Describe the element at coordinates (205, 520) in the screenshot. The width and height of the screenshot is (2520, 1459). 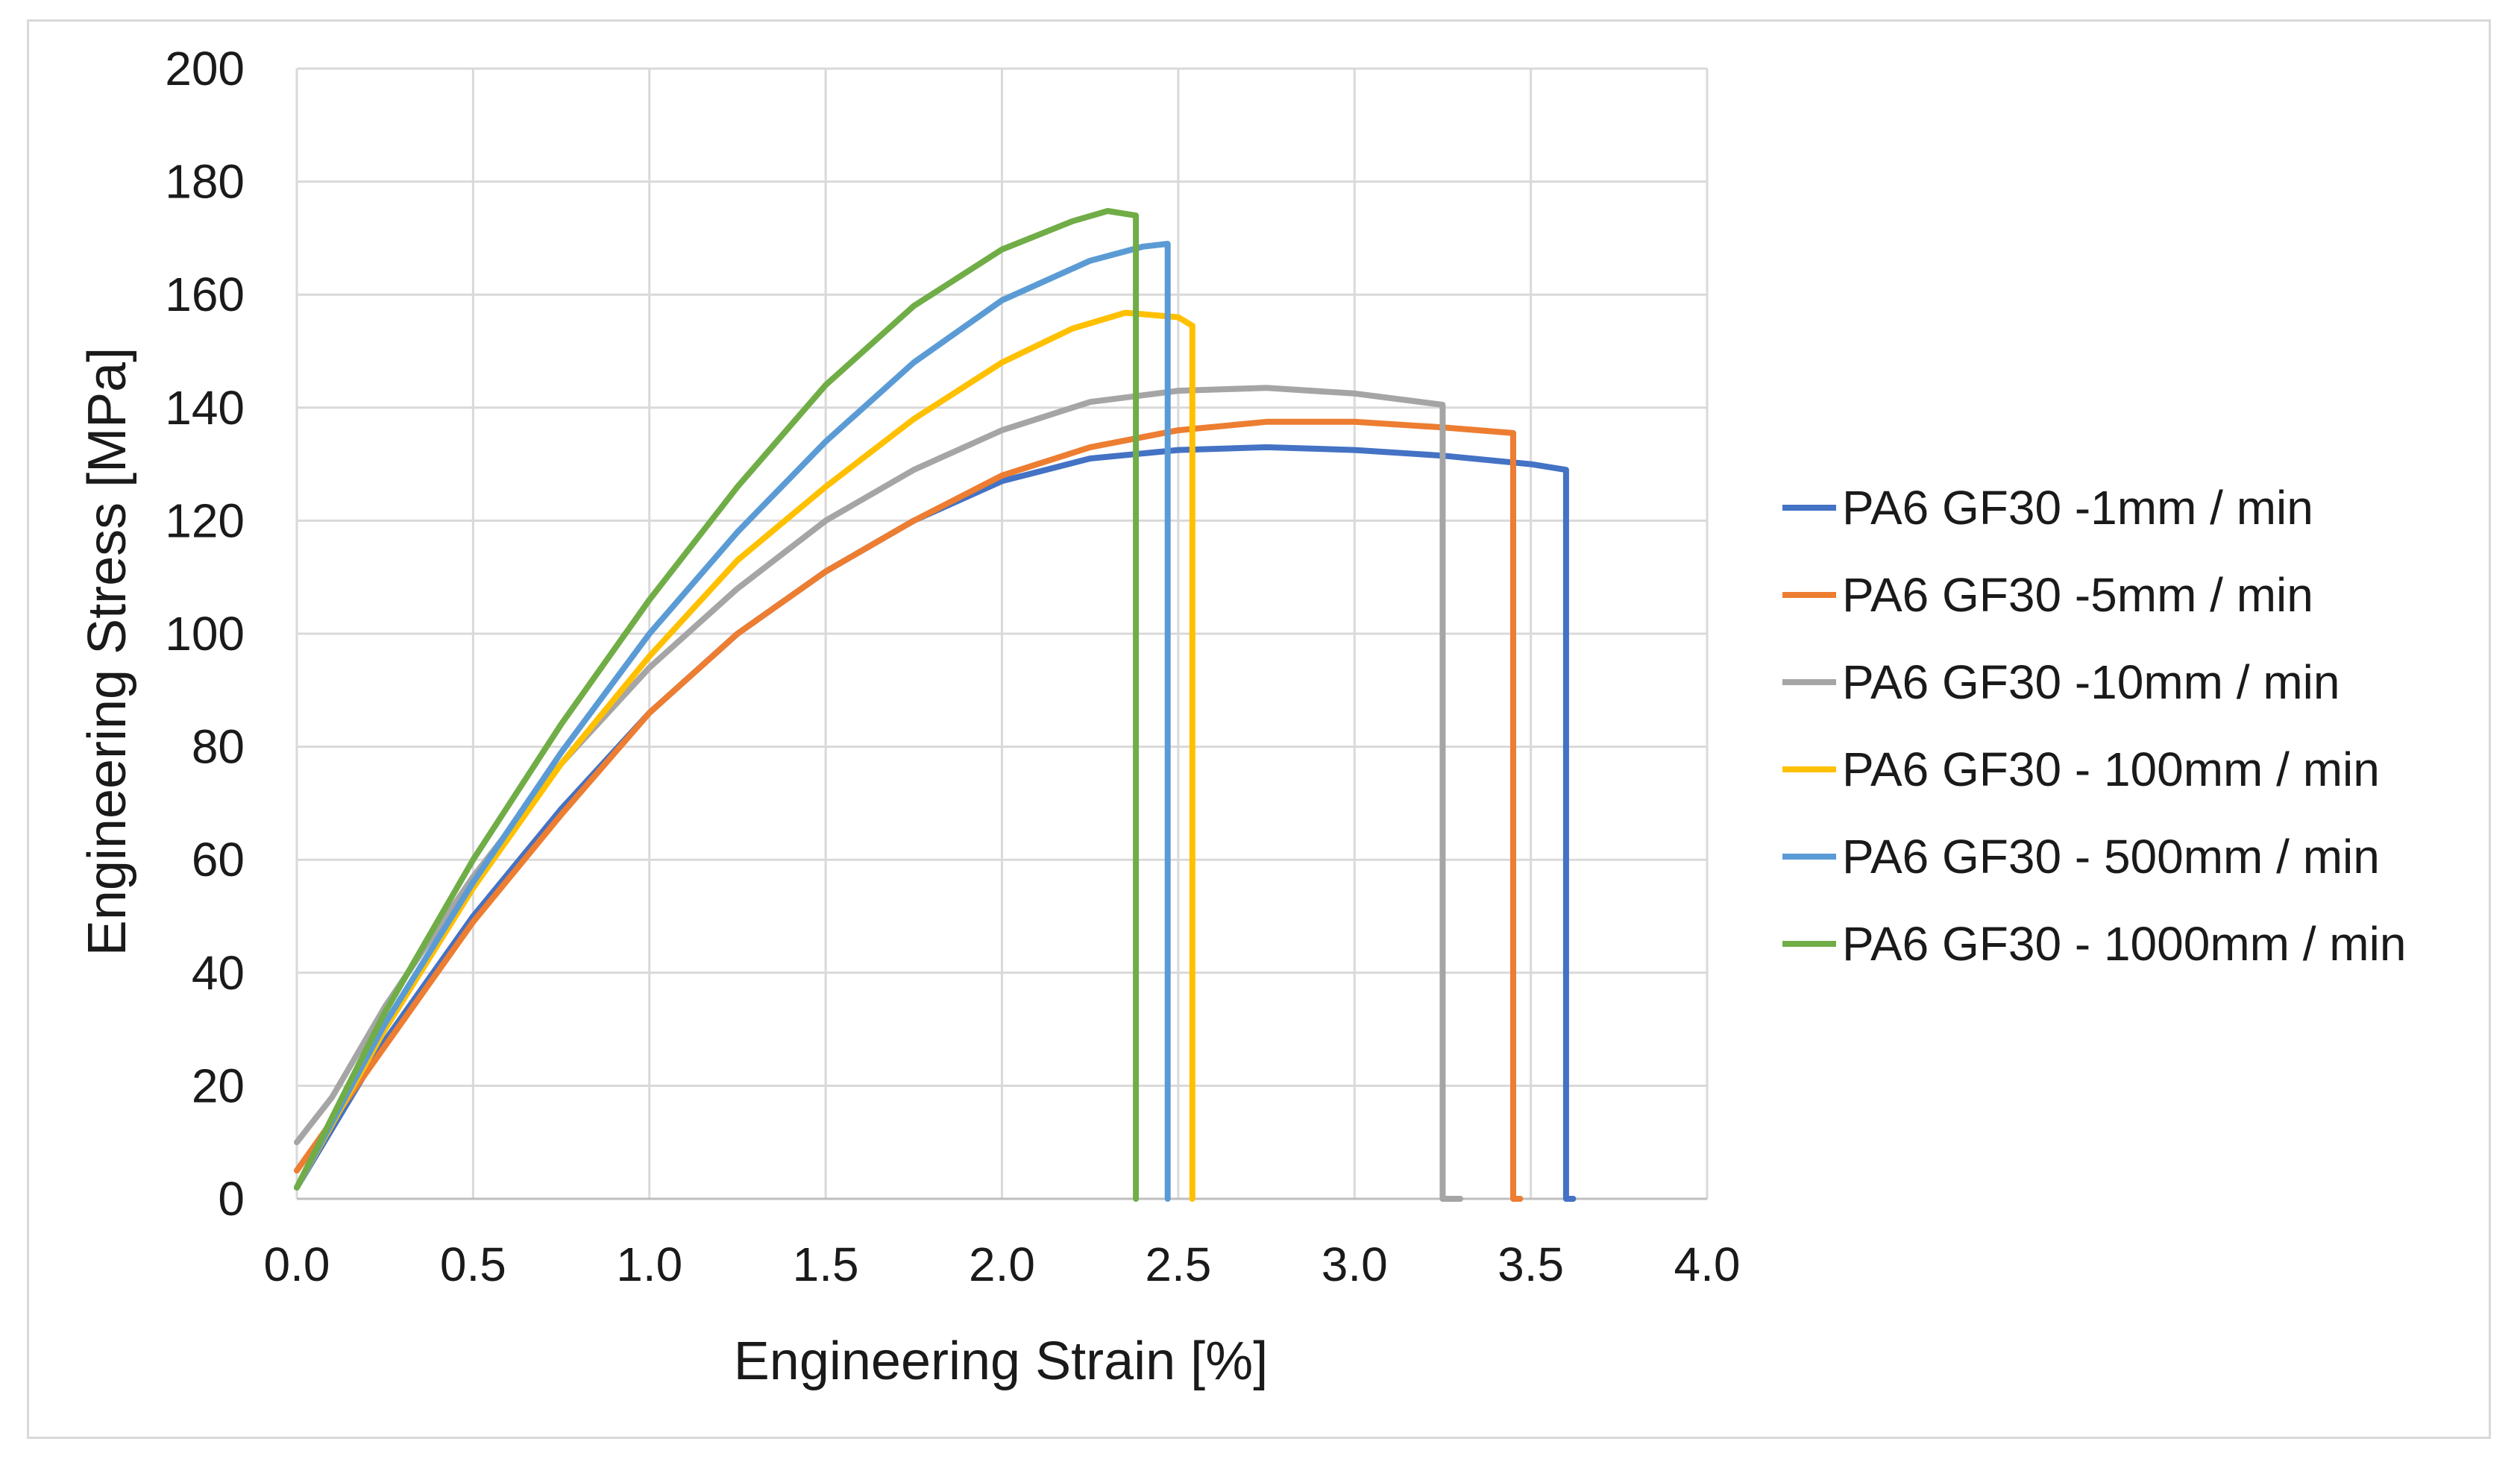
I see `y-tick-label: 120` at that location.